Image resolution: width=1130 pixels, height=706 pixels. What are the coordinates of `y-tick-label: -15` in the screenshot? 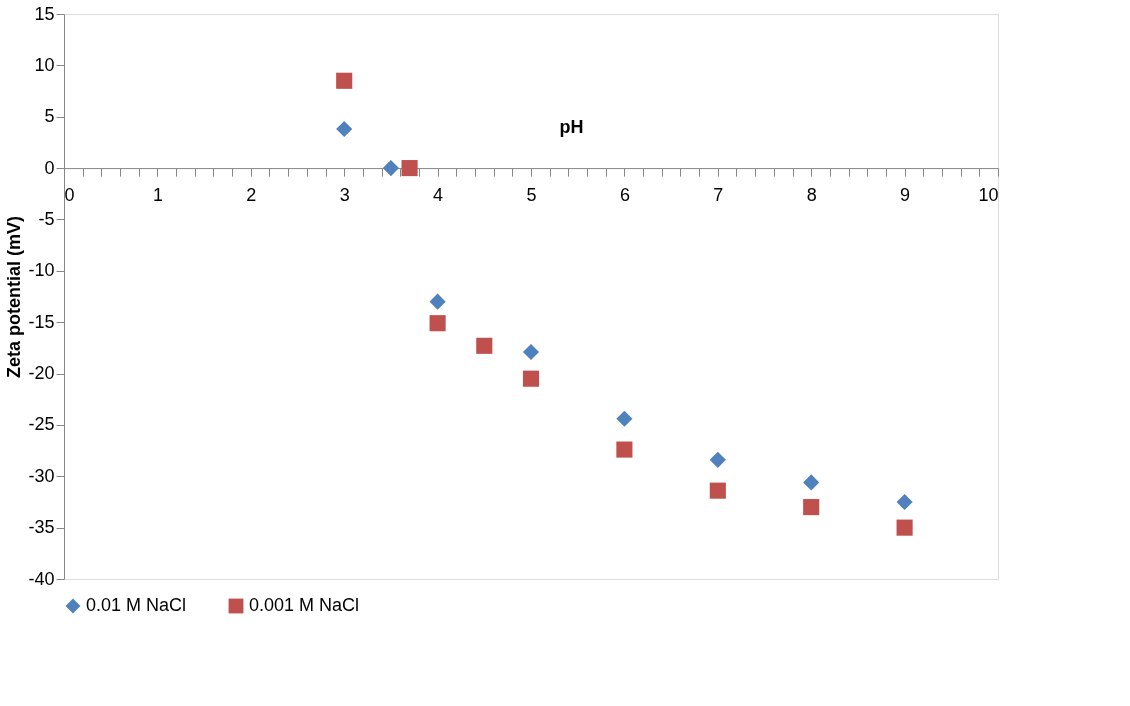 It's located at (41, 321).